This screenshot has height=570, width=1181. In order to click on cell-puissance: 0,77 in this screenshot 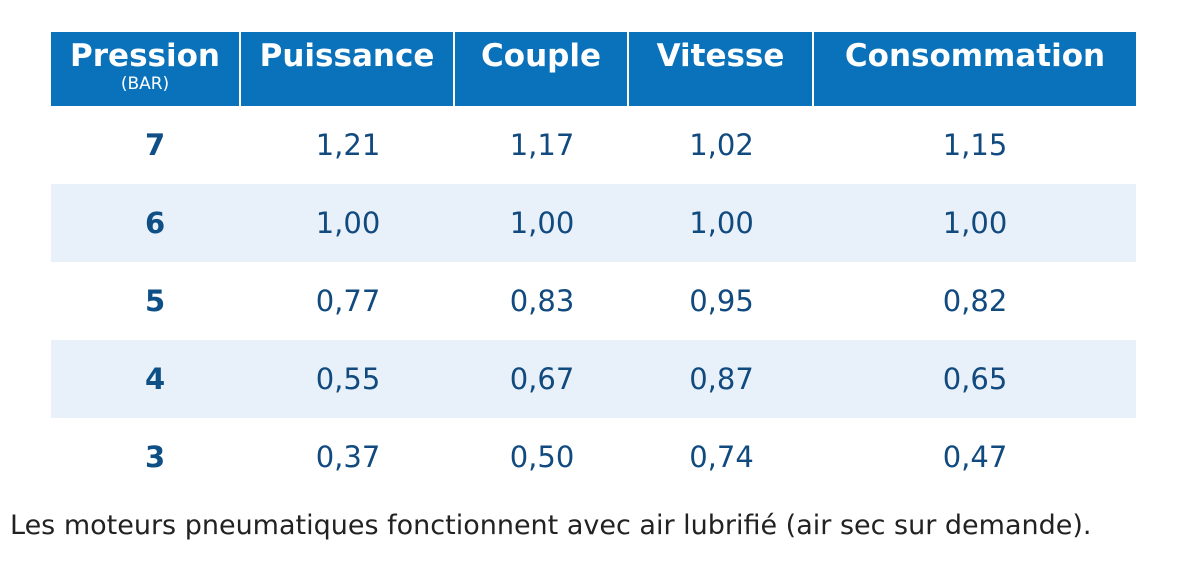, I will do `click(348, 301)`.